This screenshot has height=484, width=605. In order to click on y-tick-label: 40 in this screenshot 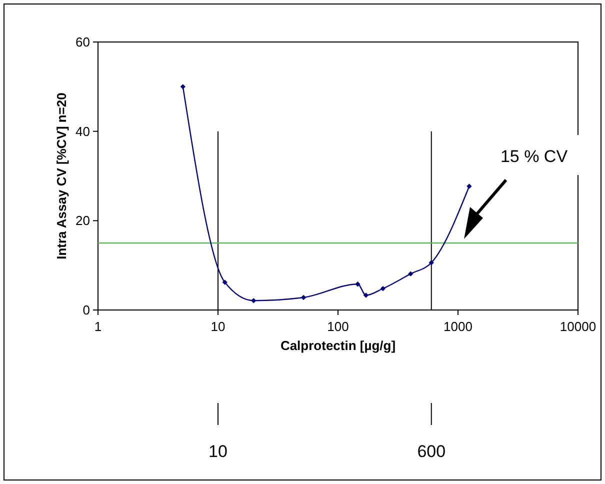, I will do `click(83, 131)`.